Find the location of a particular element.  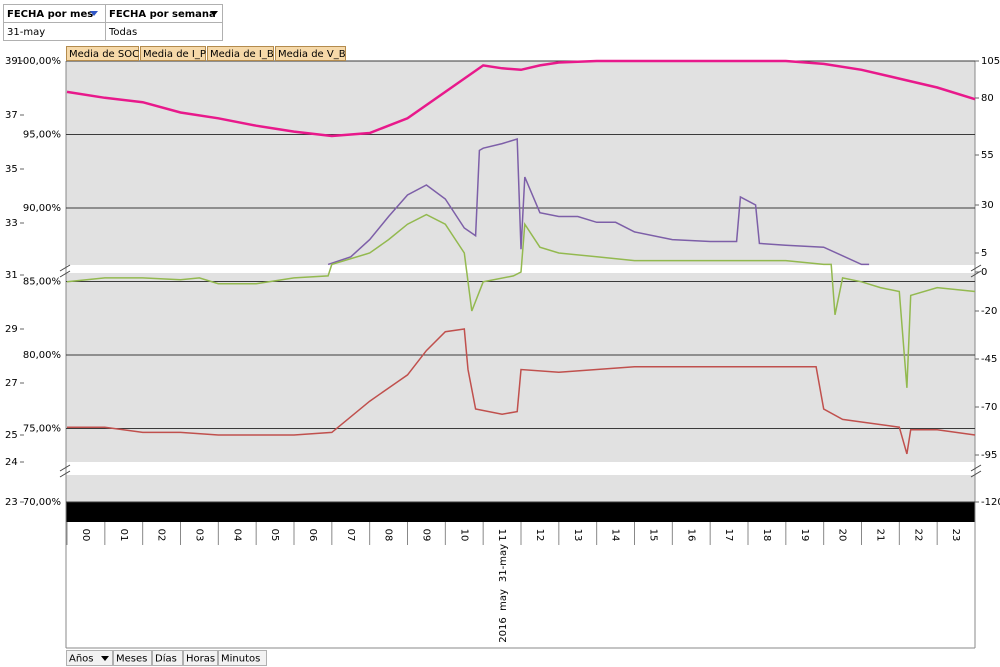

x-tick-label: 00 is located at coordinates (85, 535).